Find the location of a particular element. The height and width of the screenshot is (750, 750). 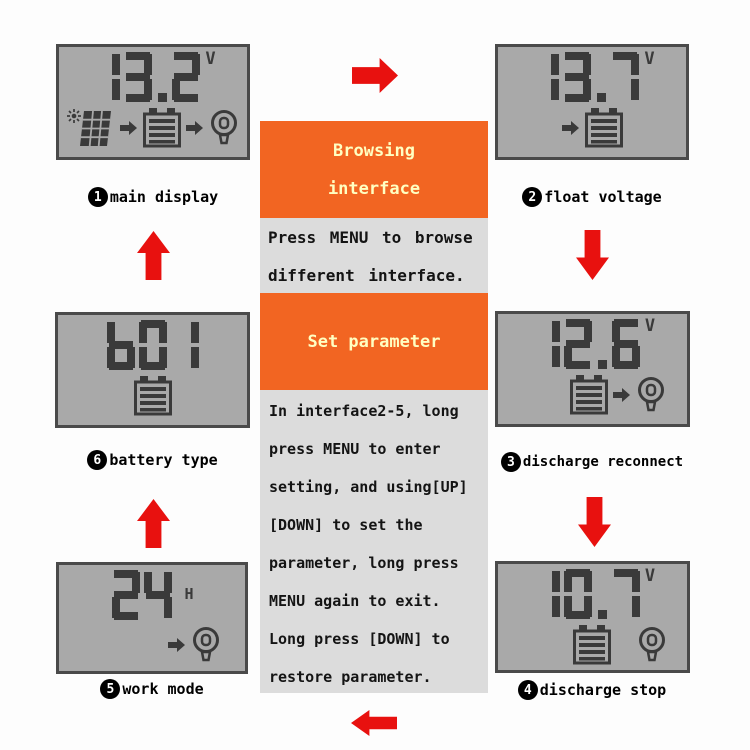

lcd-float-voltage: V is located at coordinates (592, 102).